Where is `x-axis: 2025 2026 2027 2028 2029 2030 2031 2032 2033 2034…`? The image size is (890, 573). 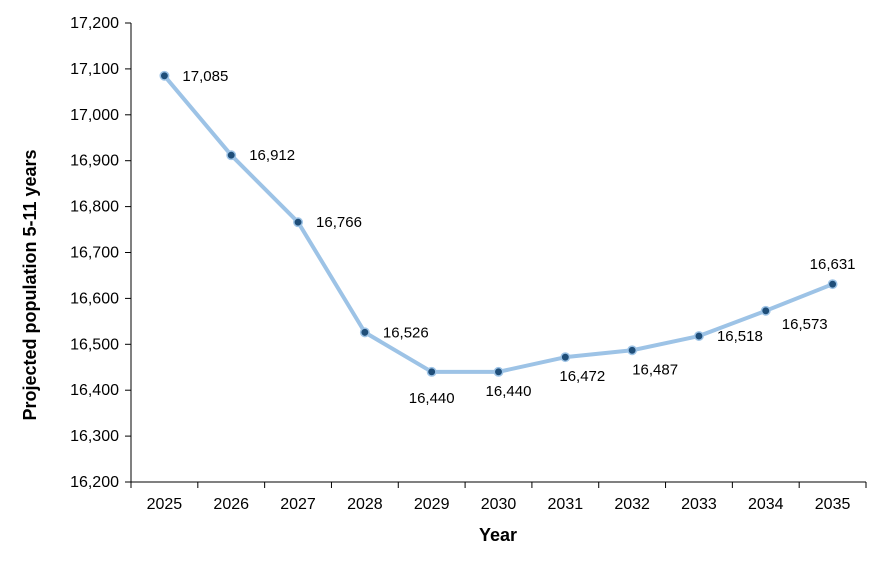 x-axis: 2025 2026 2027 2028 2029 2030 2031 2032 2033 2034… is located at coordinates (498, 497).